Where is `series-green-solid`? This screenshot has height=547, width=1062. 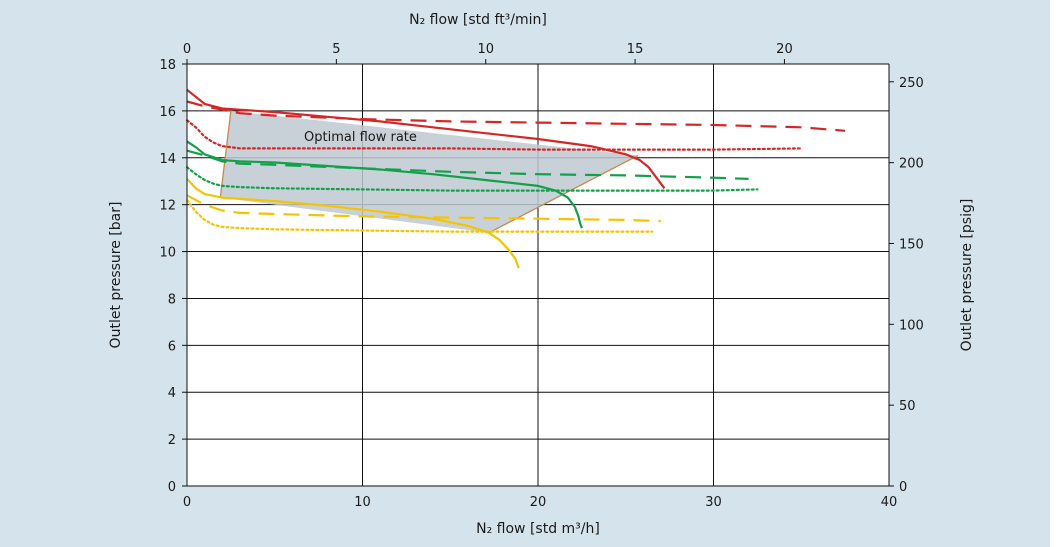
series-green-solid is located at coordinates (384, 184).